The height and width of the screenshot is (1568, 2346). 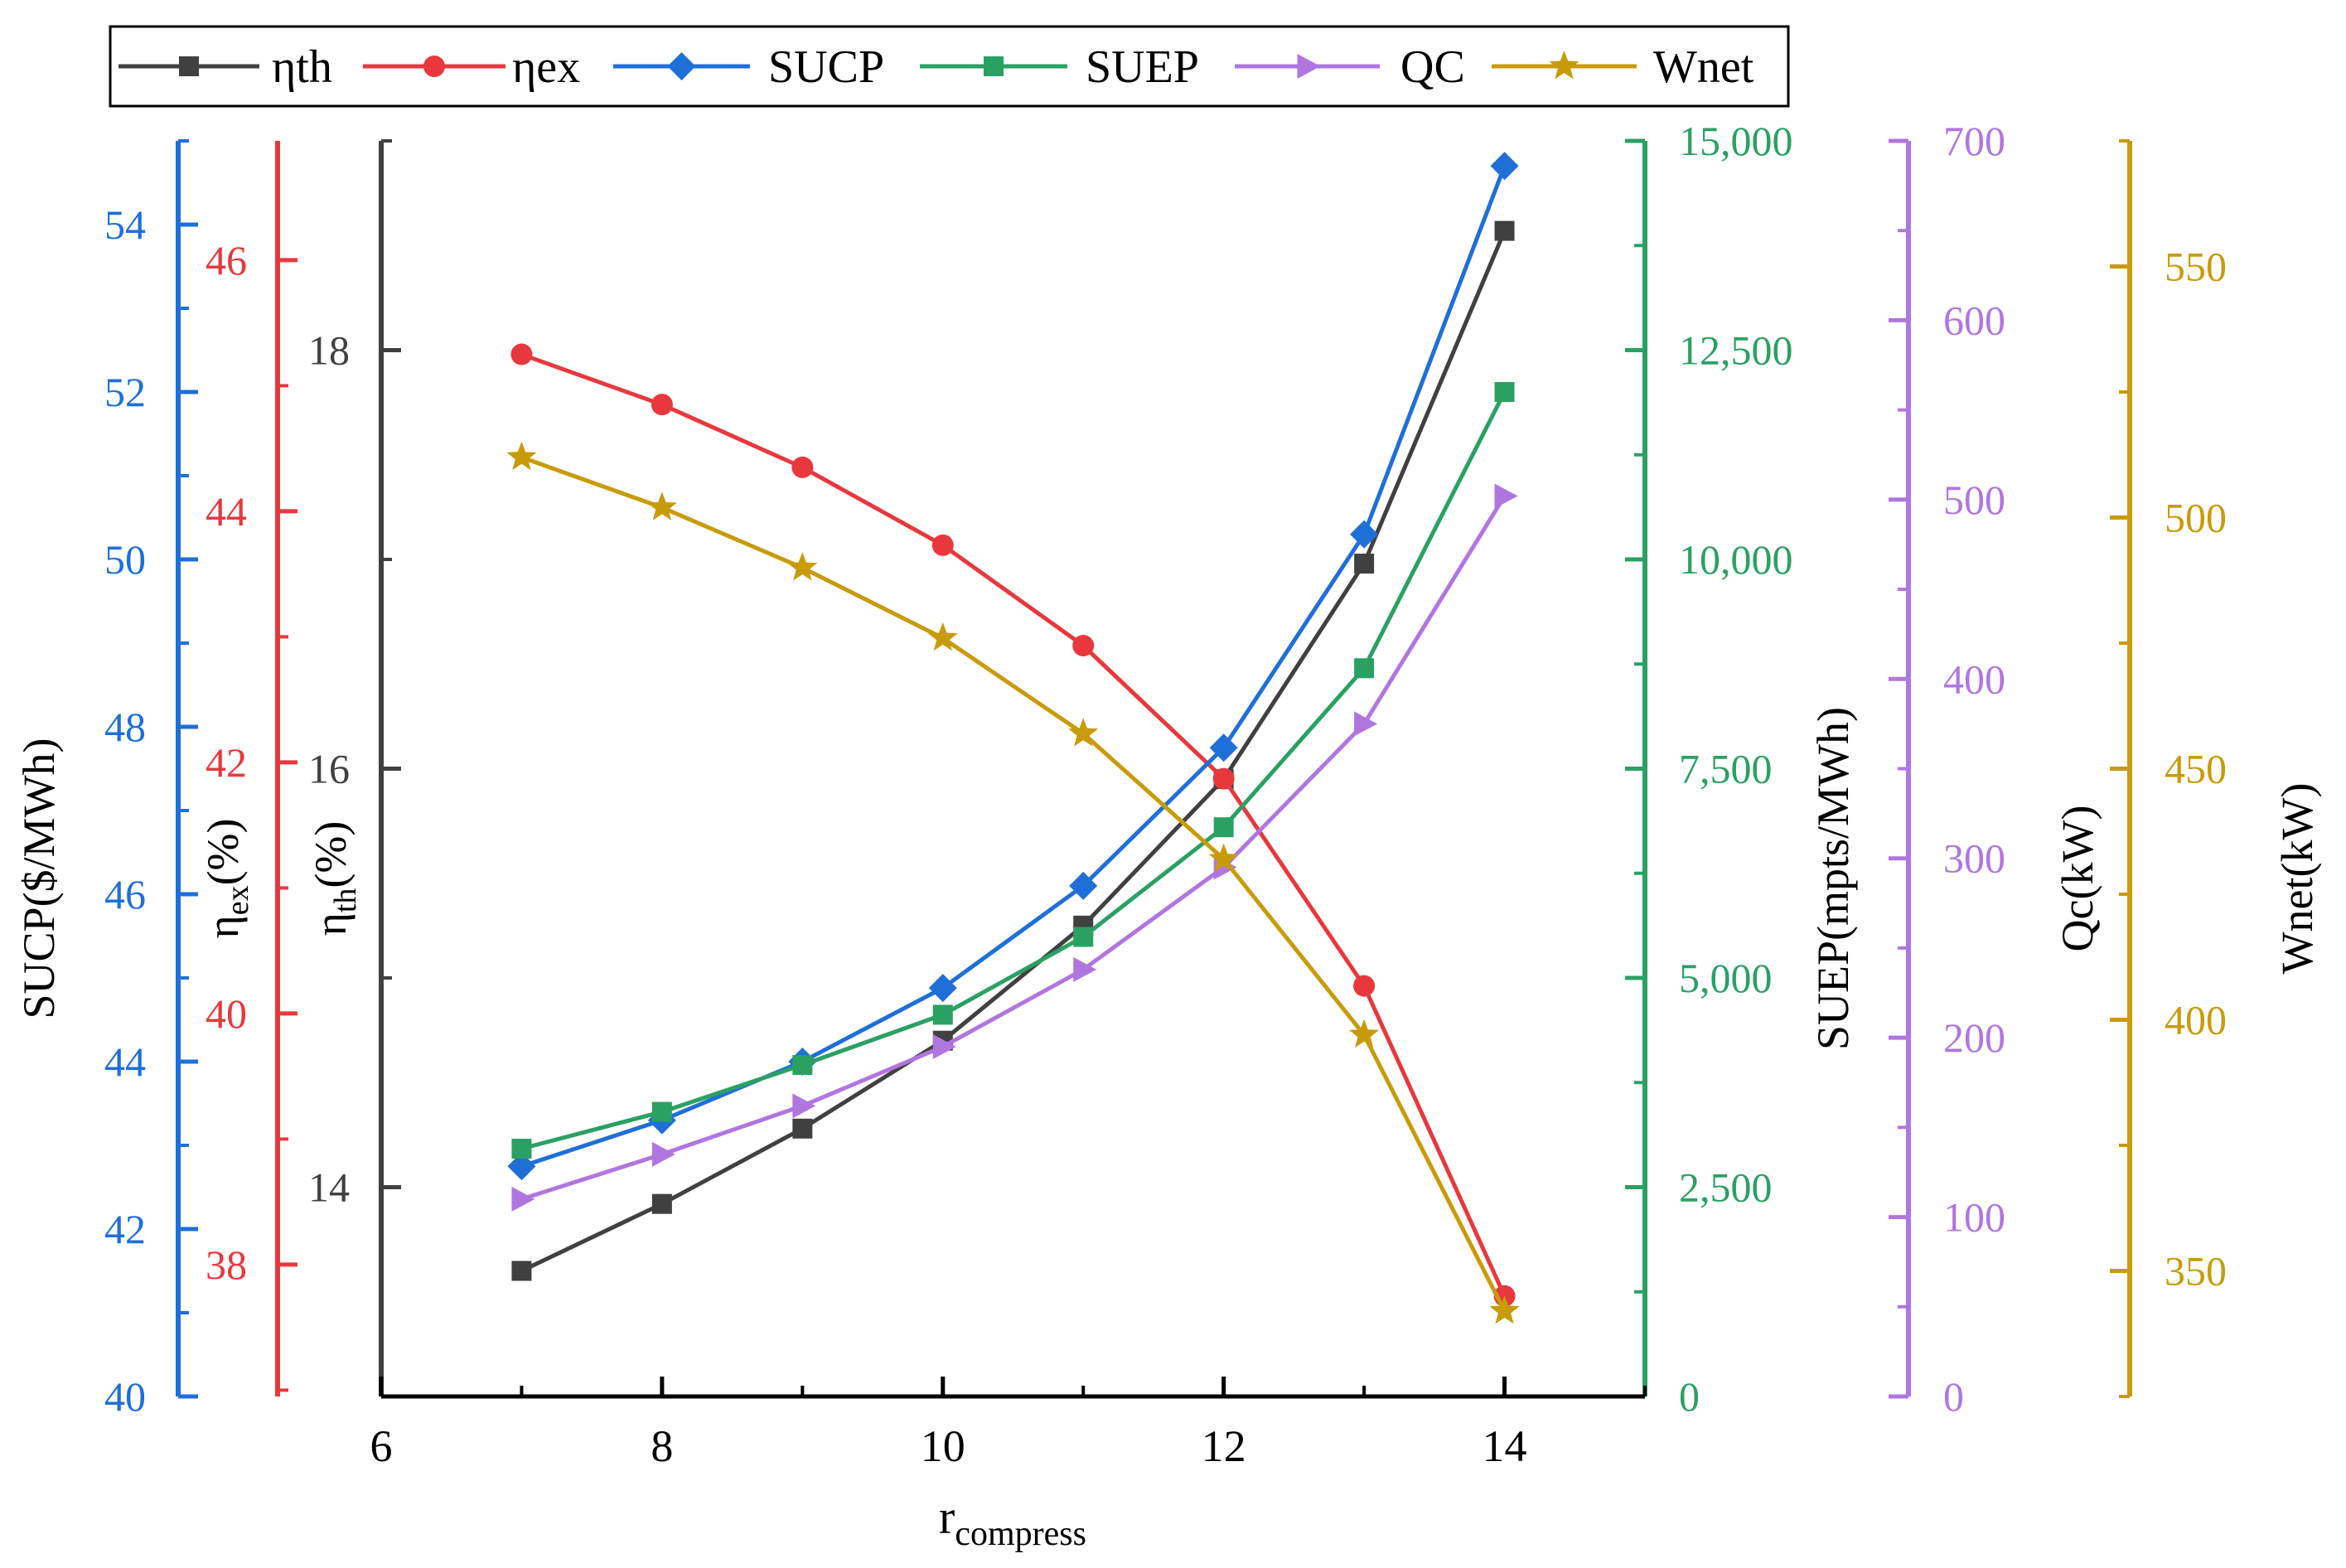 I want to click on tick-label-suep: 15,000, so click(x=1736, y=141).